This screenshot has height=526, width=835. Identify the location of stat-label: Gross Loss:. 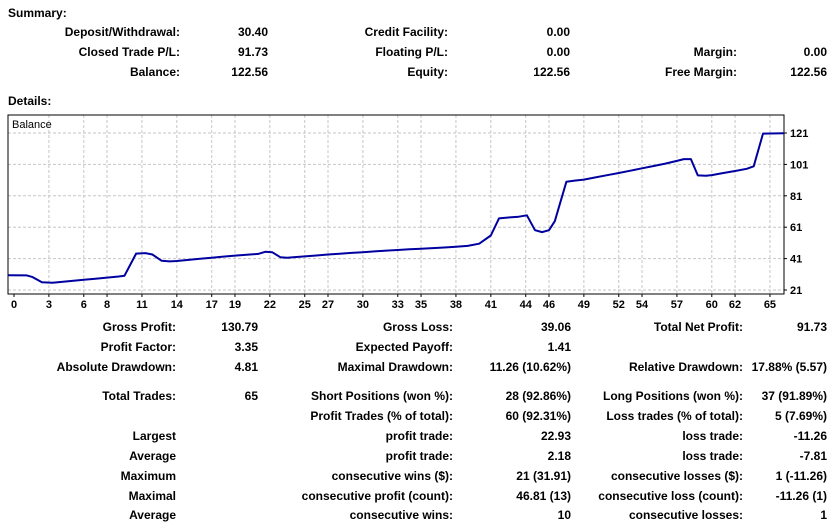
(417, 327).